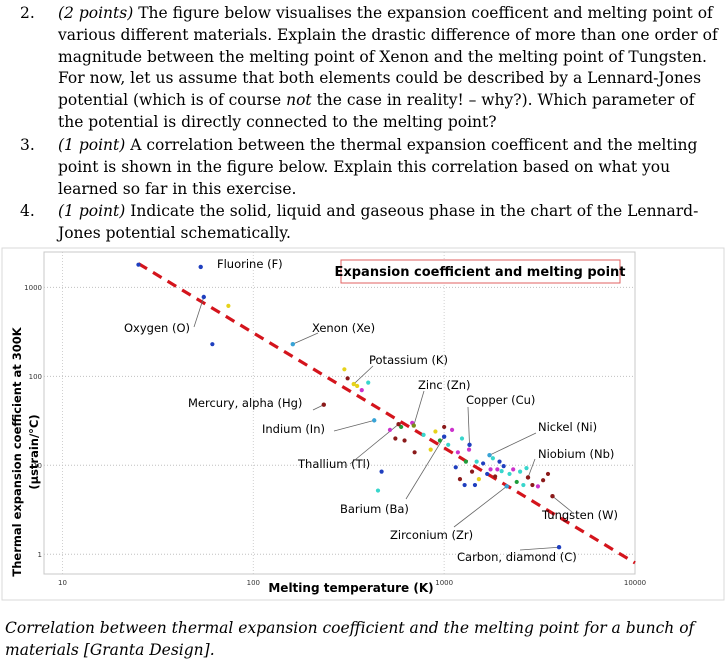  Describe the element at coordinates (500, 400) in the screenshot. I see `point-label: Copper (Cu)` at that location.